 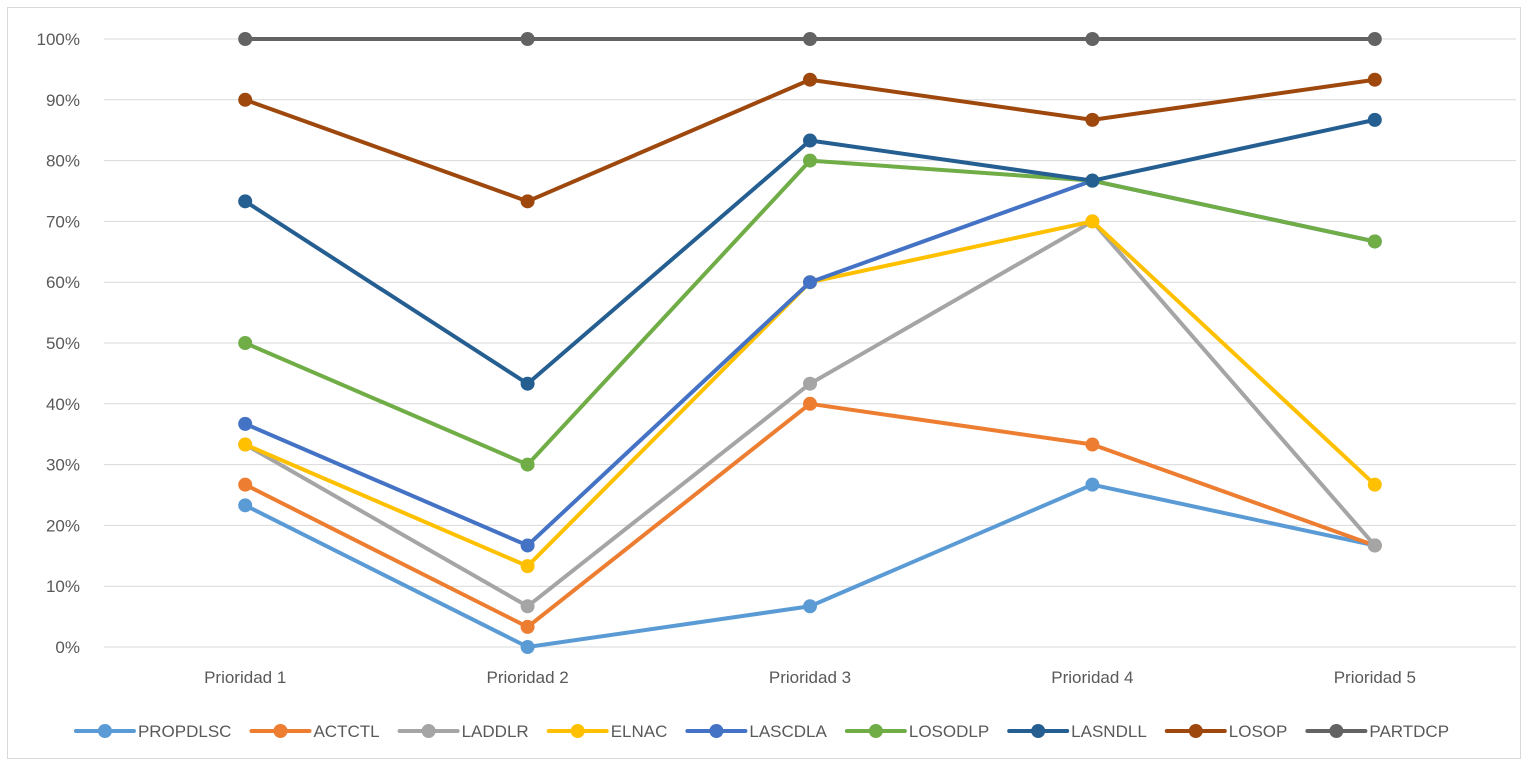 What do you see at coordinates (63, 221) in the screenshot?
I see `y-tick-label: 70%` at bounding box center [63, 221].